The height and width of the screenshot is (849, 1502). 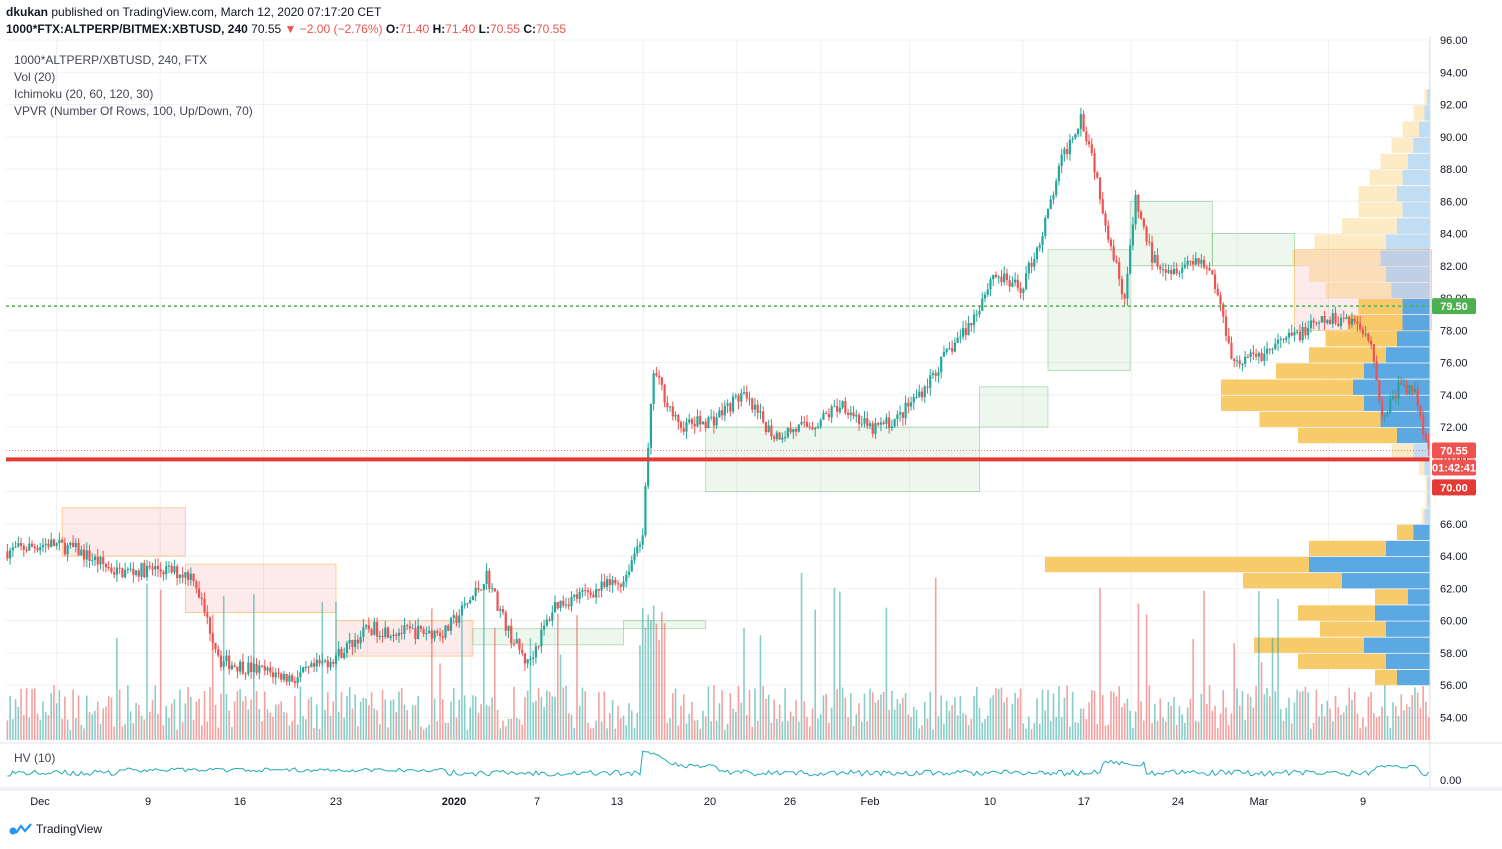 What do you see at coordinates (1454, 307) in the screenshot?
I see `price-tag-text: 79.50` at bounding box center [1454, 307].